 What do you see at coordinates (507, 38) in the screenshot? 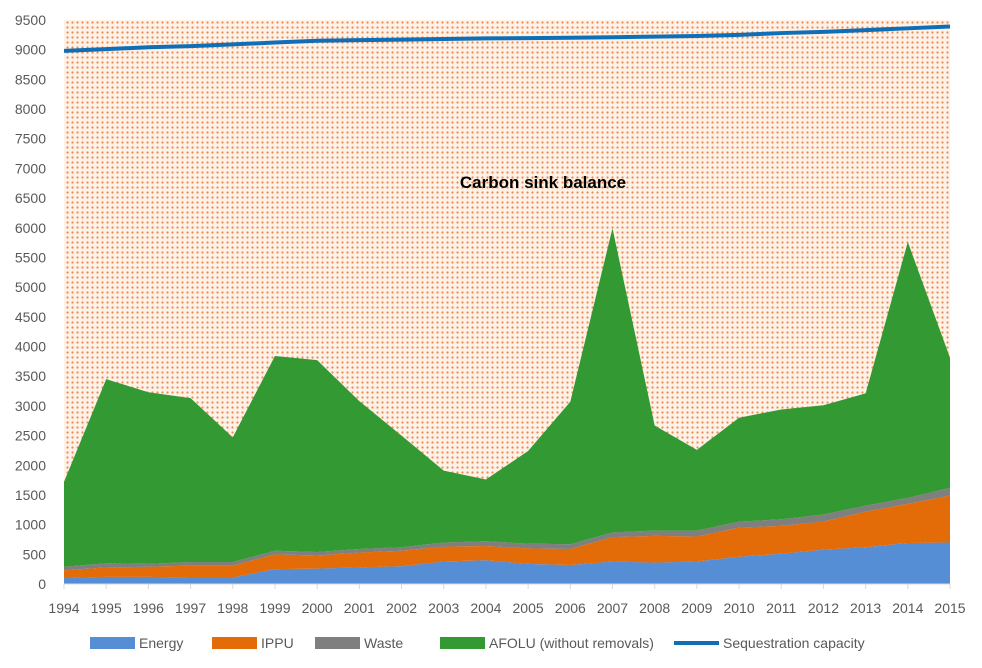
I see `sequestration-capacity-line` at bounding box center [507, 38].